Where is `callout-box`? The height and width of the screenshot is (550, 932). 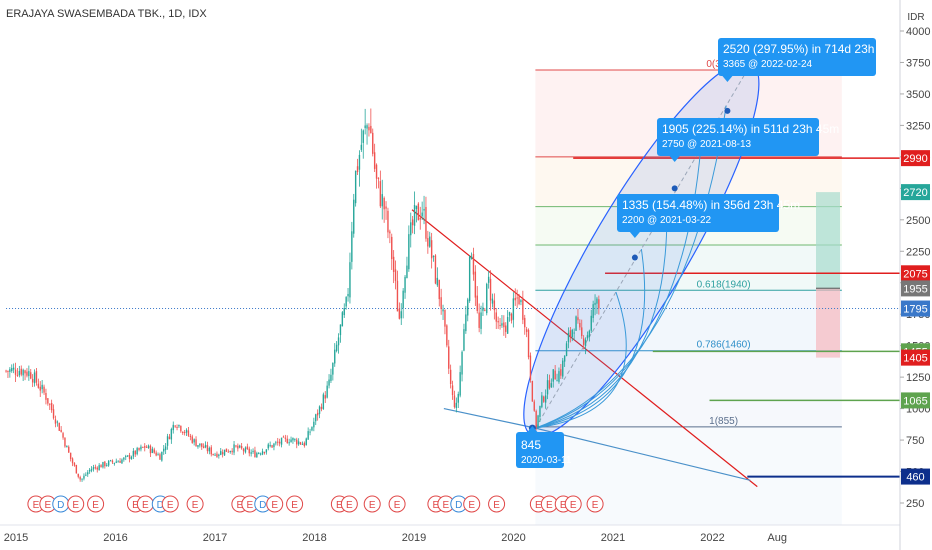 callout-box is located at coordinates (698, 213).